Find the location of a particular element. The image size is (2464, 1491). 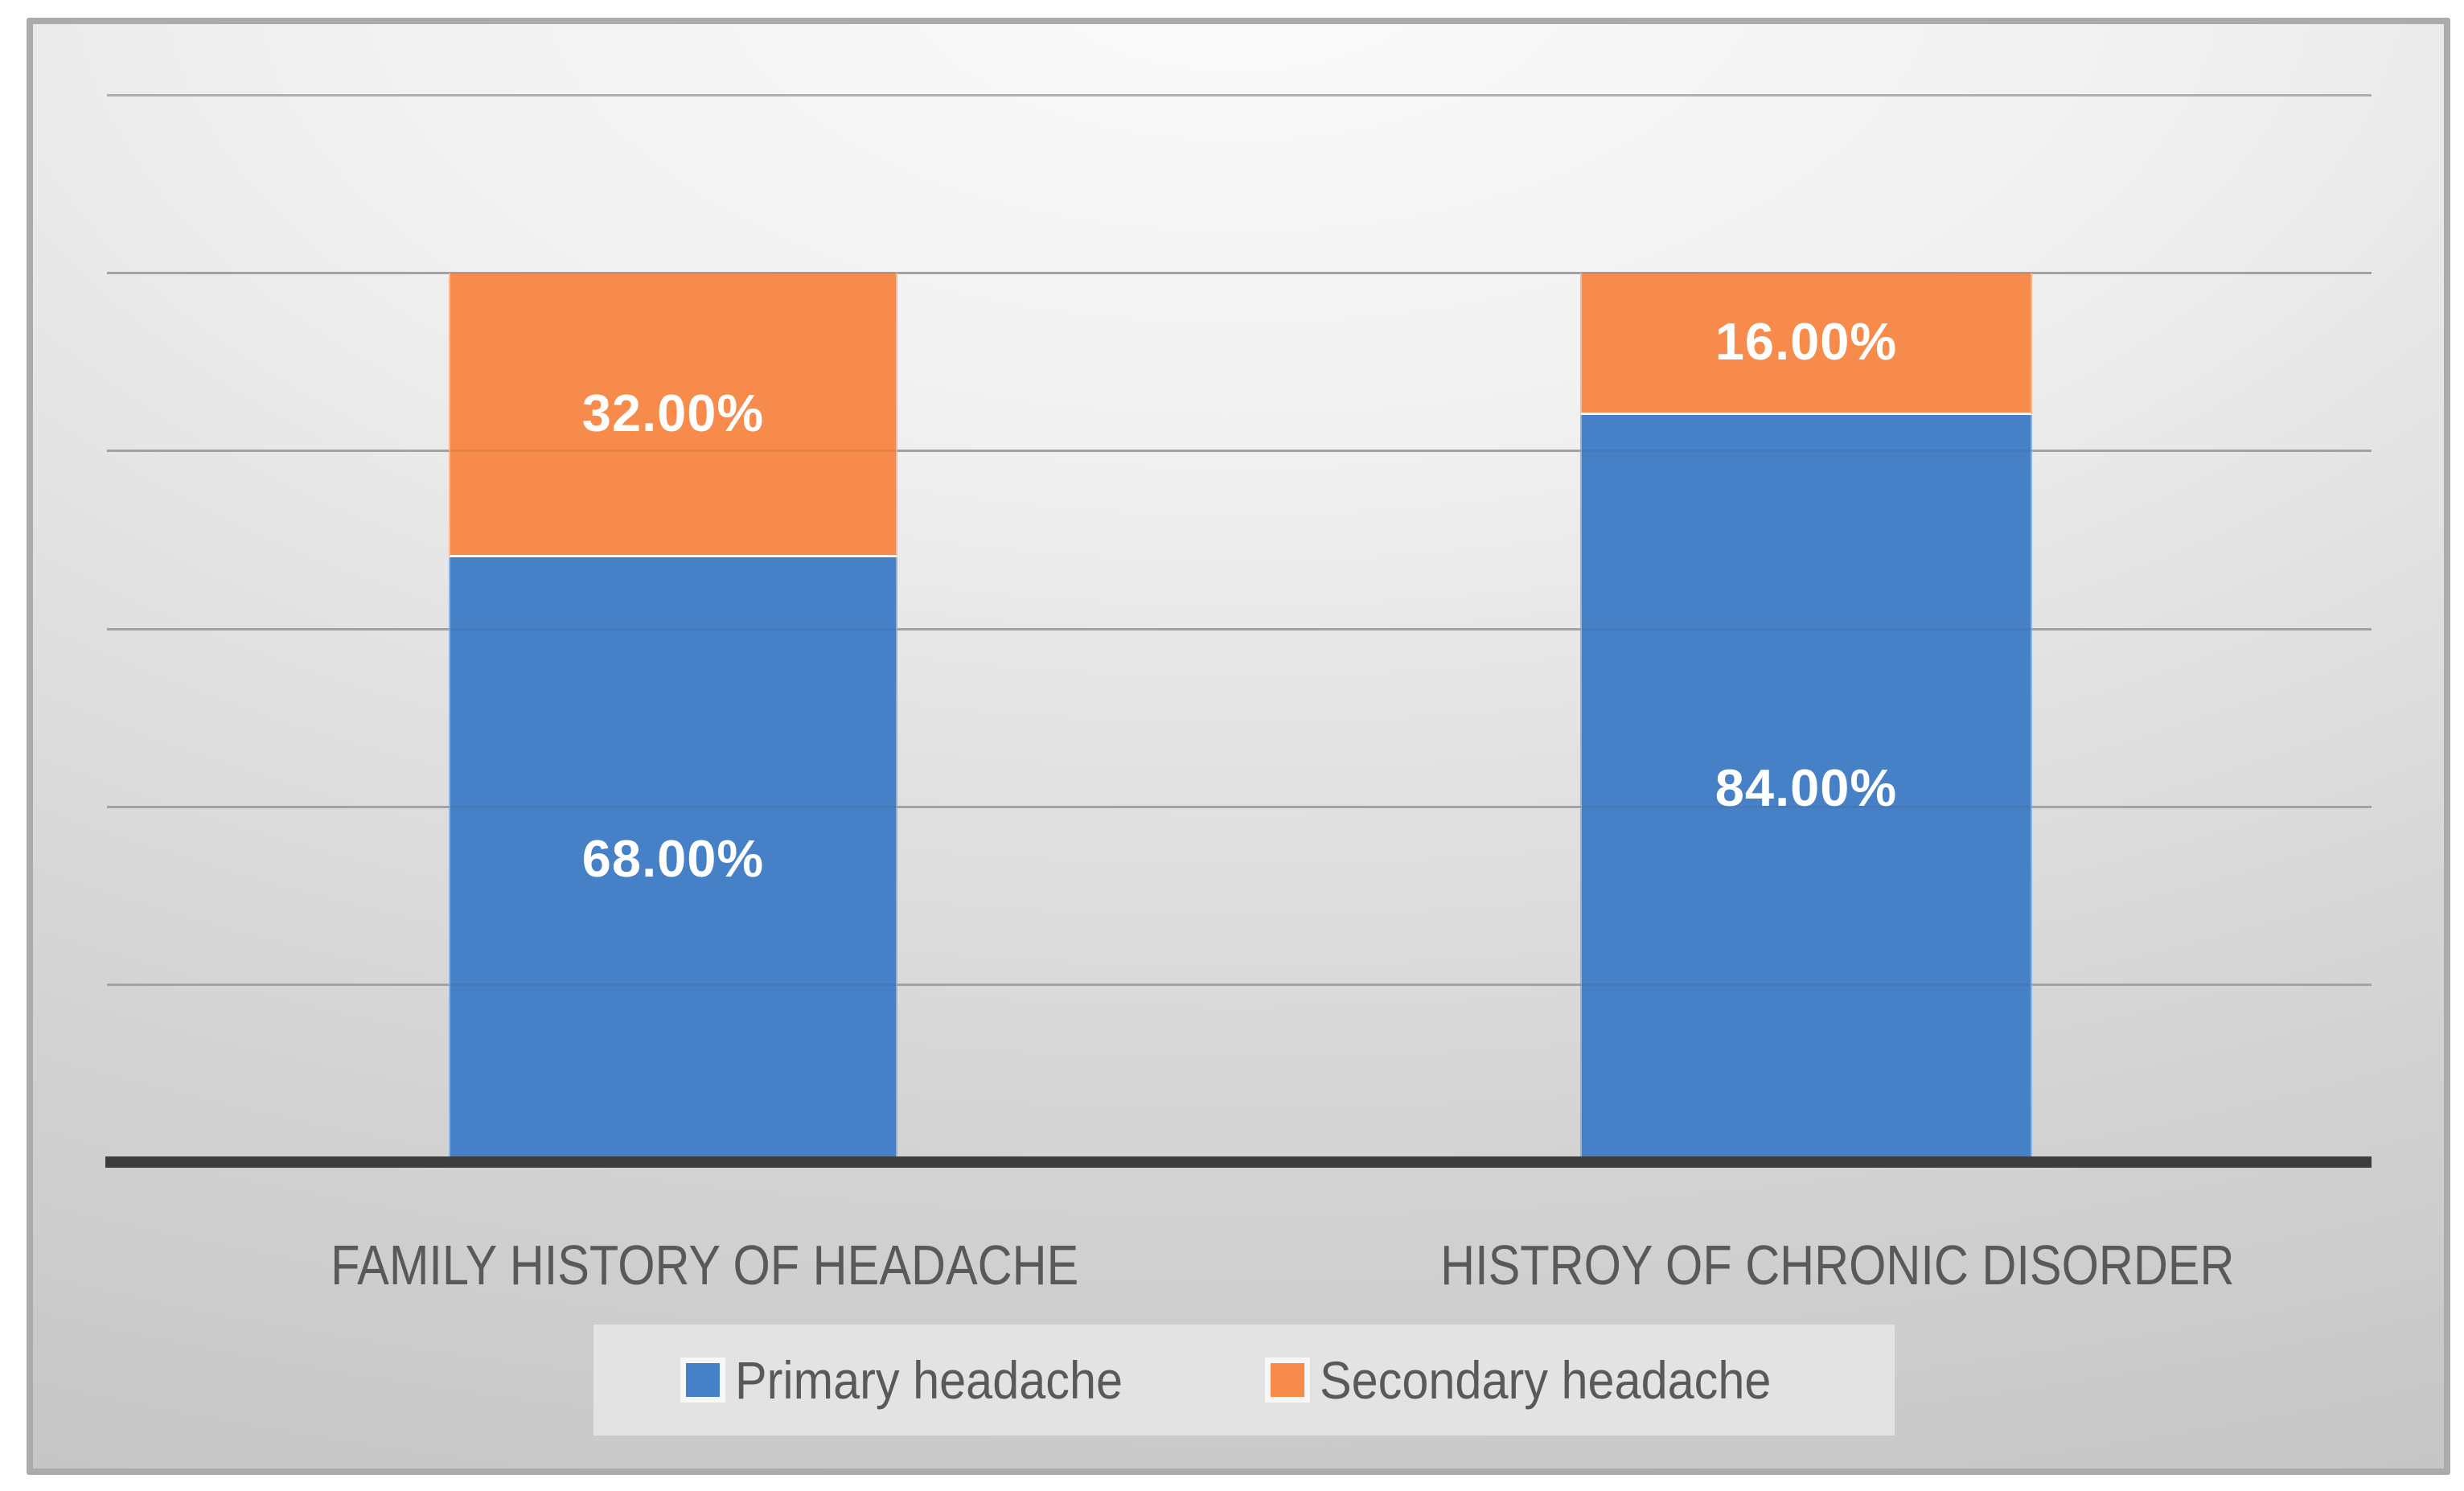

bar-segment-primary-headache: 68.00% is located at coordinates (673, 859).